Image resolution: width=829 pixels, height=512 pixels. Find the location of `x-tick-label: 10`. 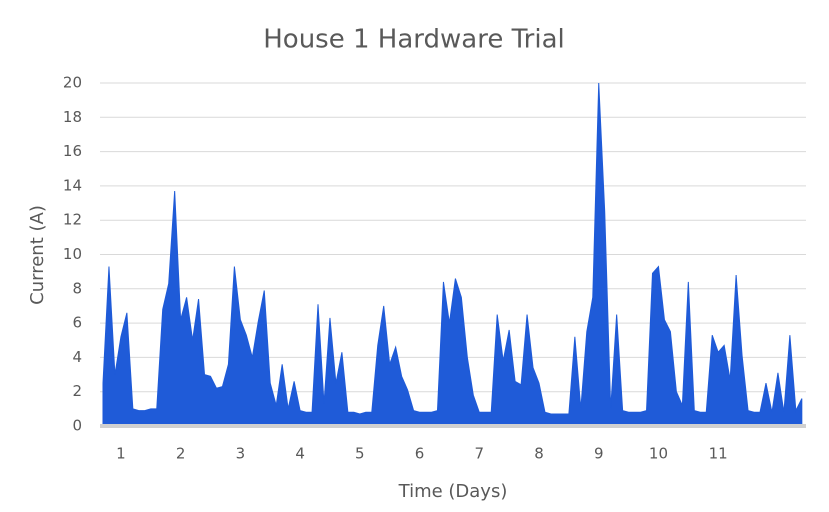

x-tick-label: 10 is located at coordinates (658, 454).